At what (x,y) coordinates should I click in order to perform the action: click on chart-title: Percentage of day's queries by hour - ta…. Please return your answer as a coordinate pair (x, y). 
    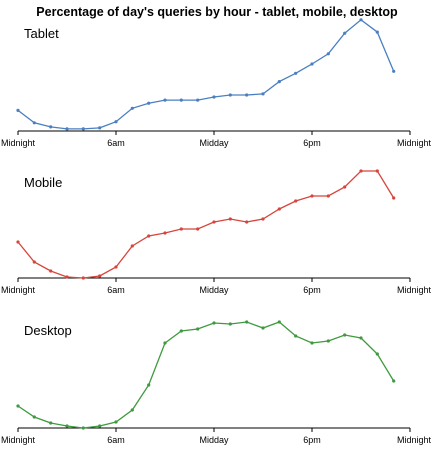
    Looking at the image, I should click on (217, 12).